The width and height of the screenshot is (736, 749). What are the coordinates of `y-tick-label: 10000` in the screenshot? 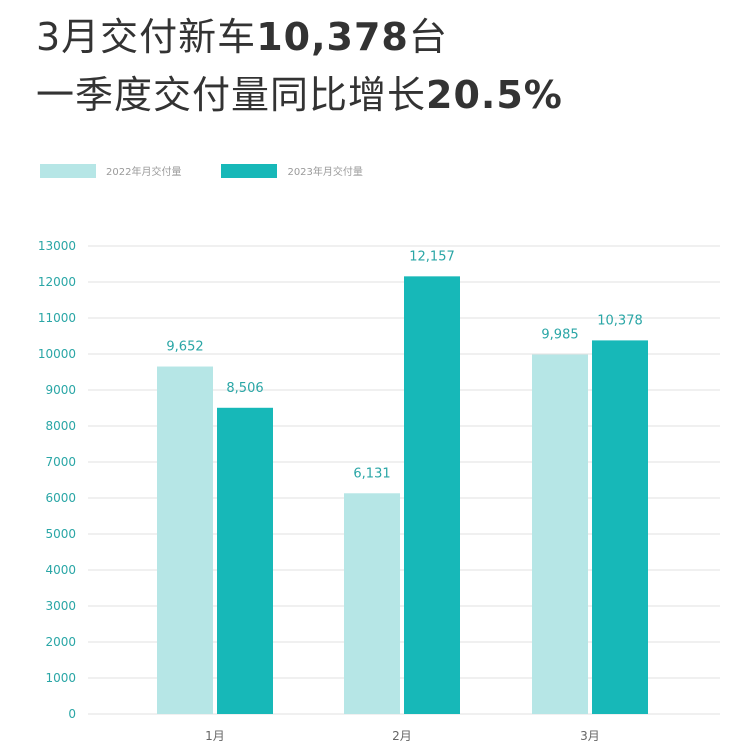 It's located at (57, 354).